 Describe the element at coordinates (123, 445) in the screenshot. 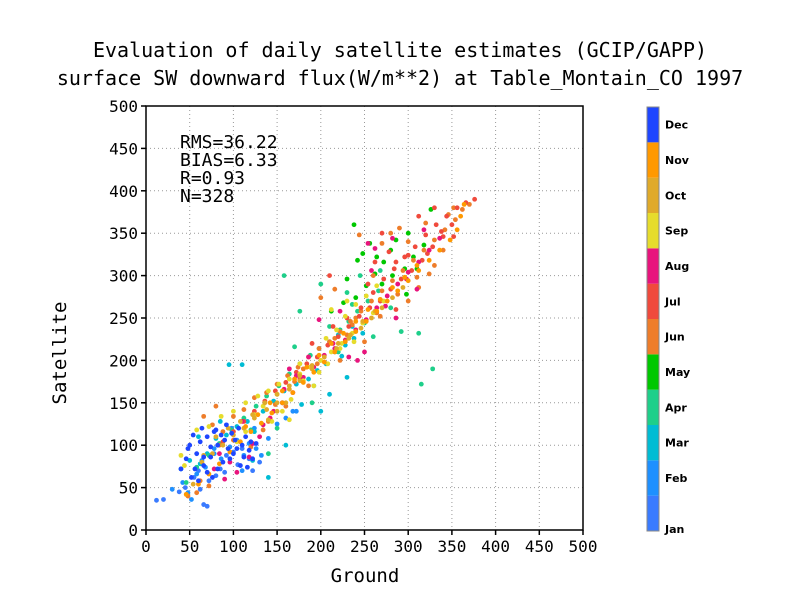

I see `y-tick-label: 100` at that location.